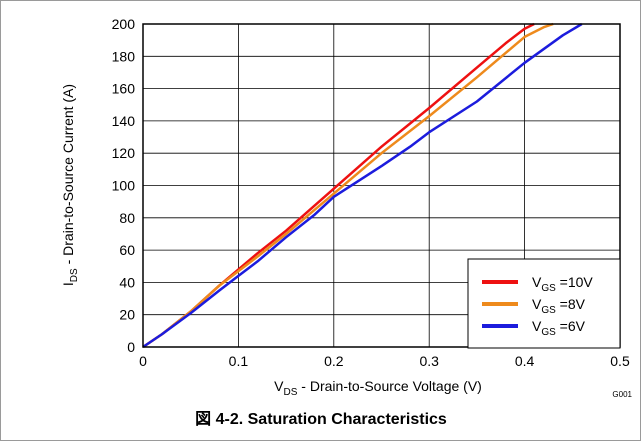 This screenshot has width=641, height=441. I want to click on y-tick-label: 100, so click(124, 186).